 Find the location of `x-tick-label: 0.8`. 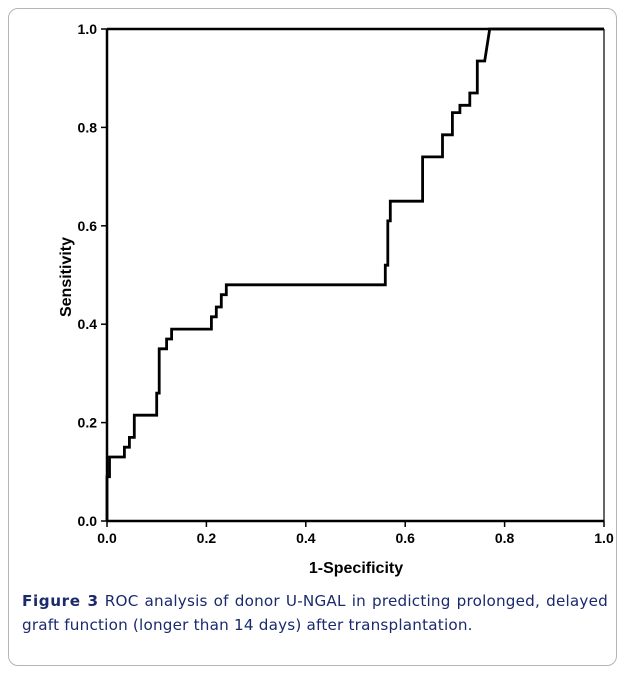

x-tick-label: 0.8 is located at coordinates (505, 538).